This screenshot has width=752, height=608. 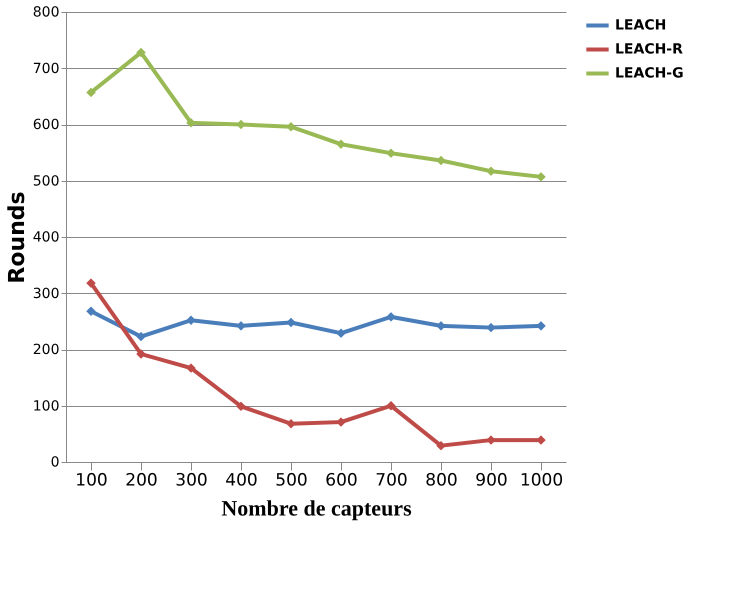 I want to click on x-tick-label: 900, so click(x=491, y=480).